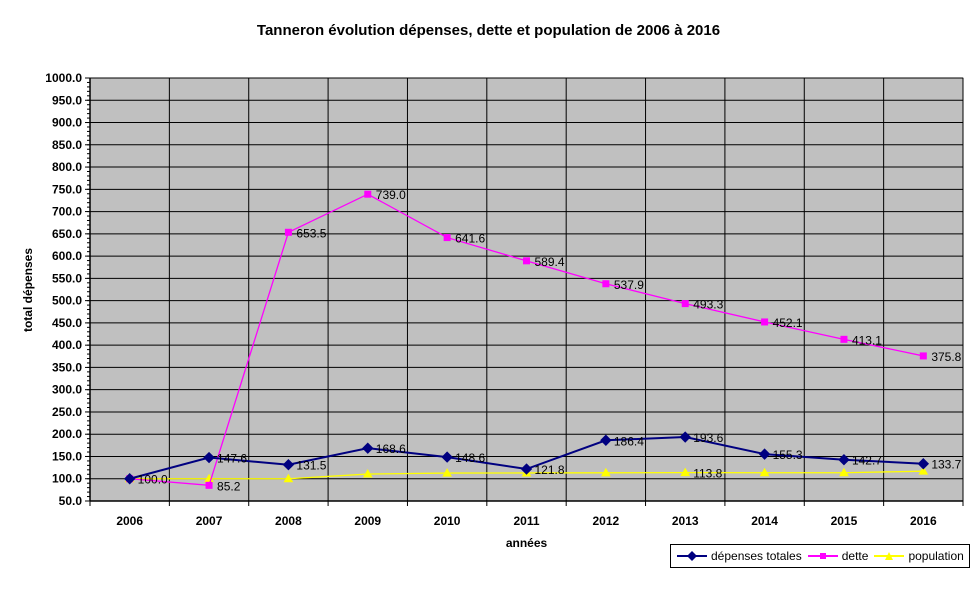 The height and width of the screenshot is (600, 977). Describe the element at coordinates (470, 458) in the screenshot. I see `data-label: 148.6` at that location.